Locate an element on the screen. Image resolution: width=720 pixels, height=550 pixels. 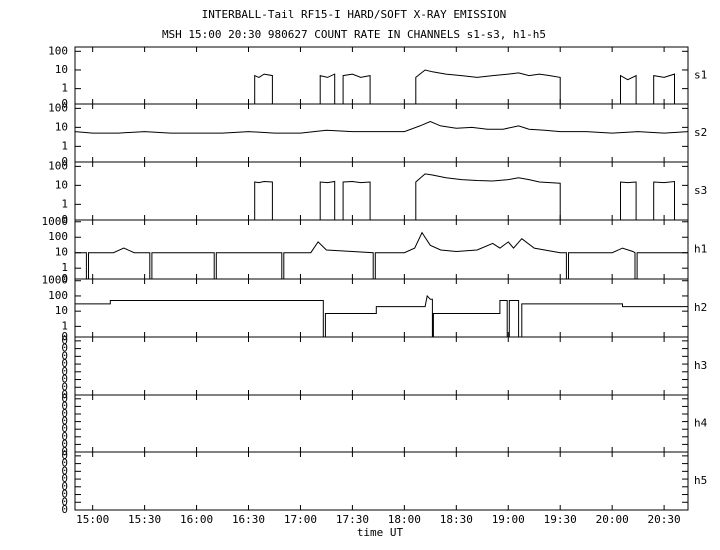
x-tick-label: 19:30 is located at coordinates (560, 519).